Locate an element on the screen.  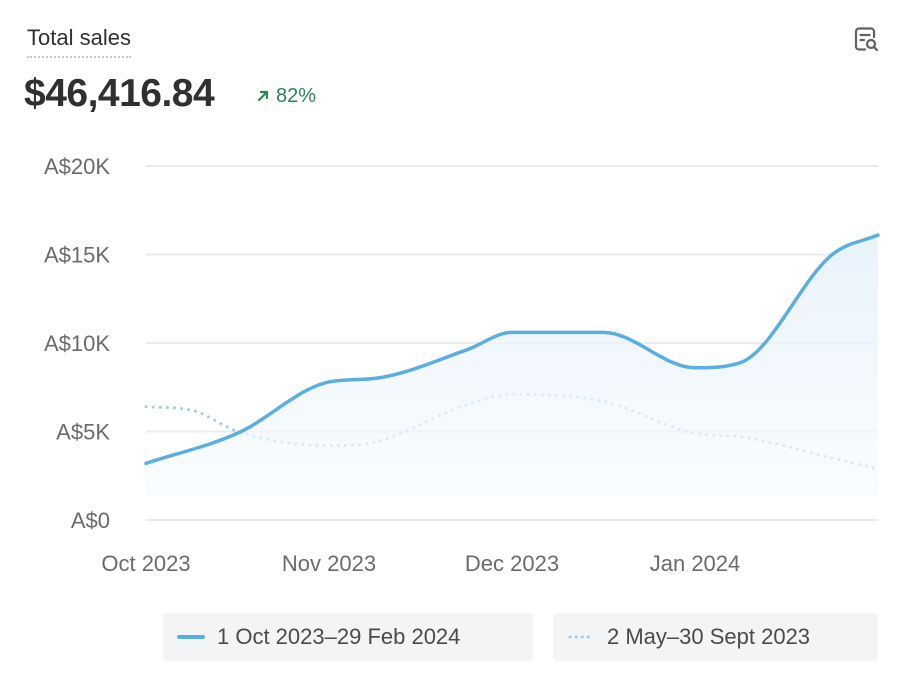
change-percent: 82% is located at coordinates (296, 96).